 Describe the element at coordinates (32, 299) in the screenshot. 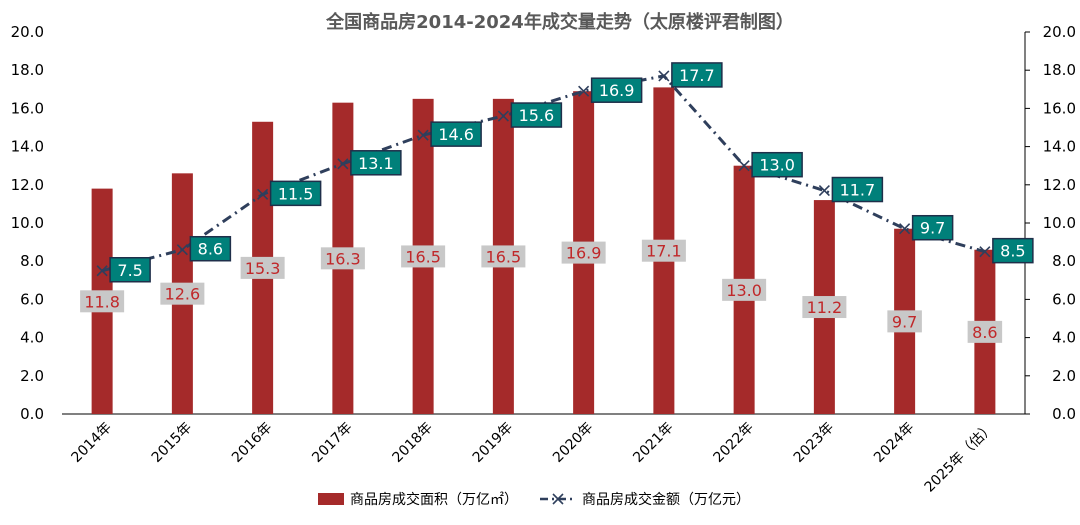

I see `y-left-tick-label: 6.0` at that location.